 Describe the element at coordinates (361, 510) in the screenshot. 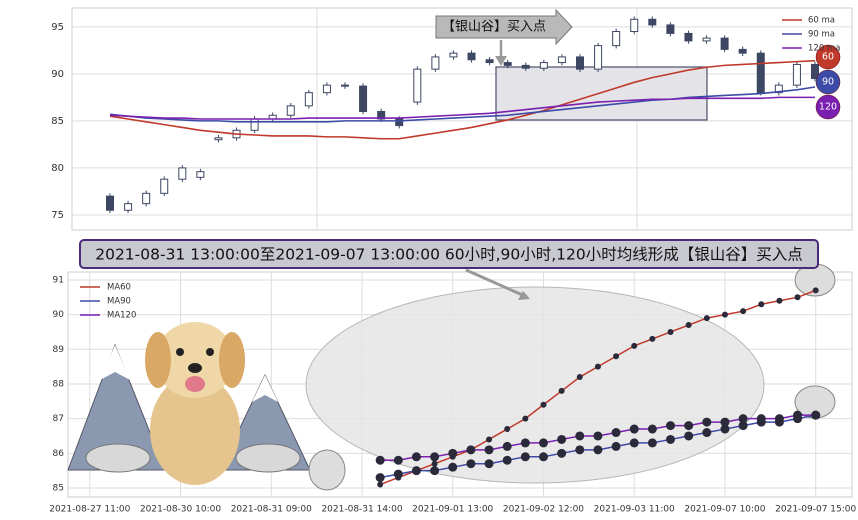

I see `x-tick-label: 2021-08-31 14:00` at that location.